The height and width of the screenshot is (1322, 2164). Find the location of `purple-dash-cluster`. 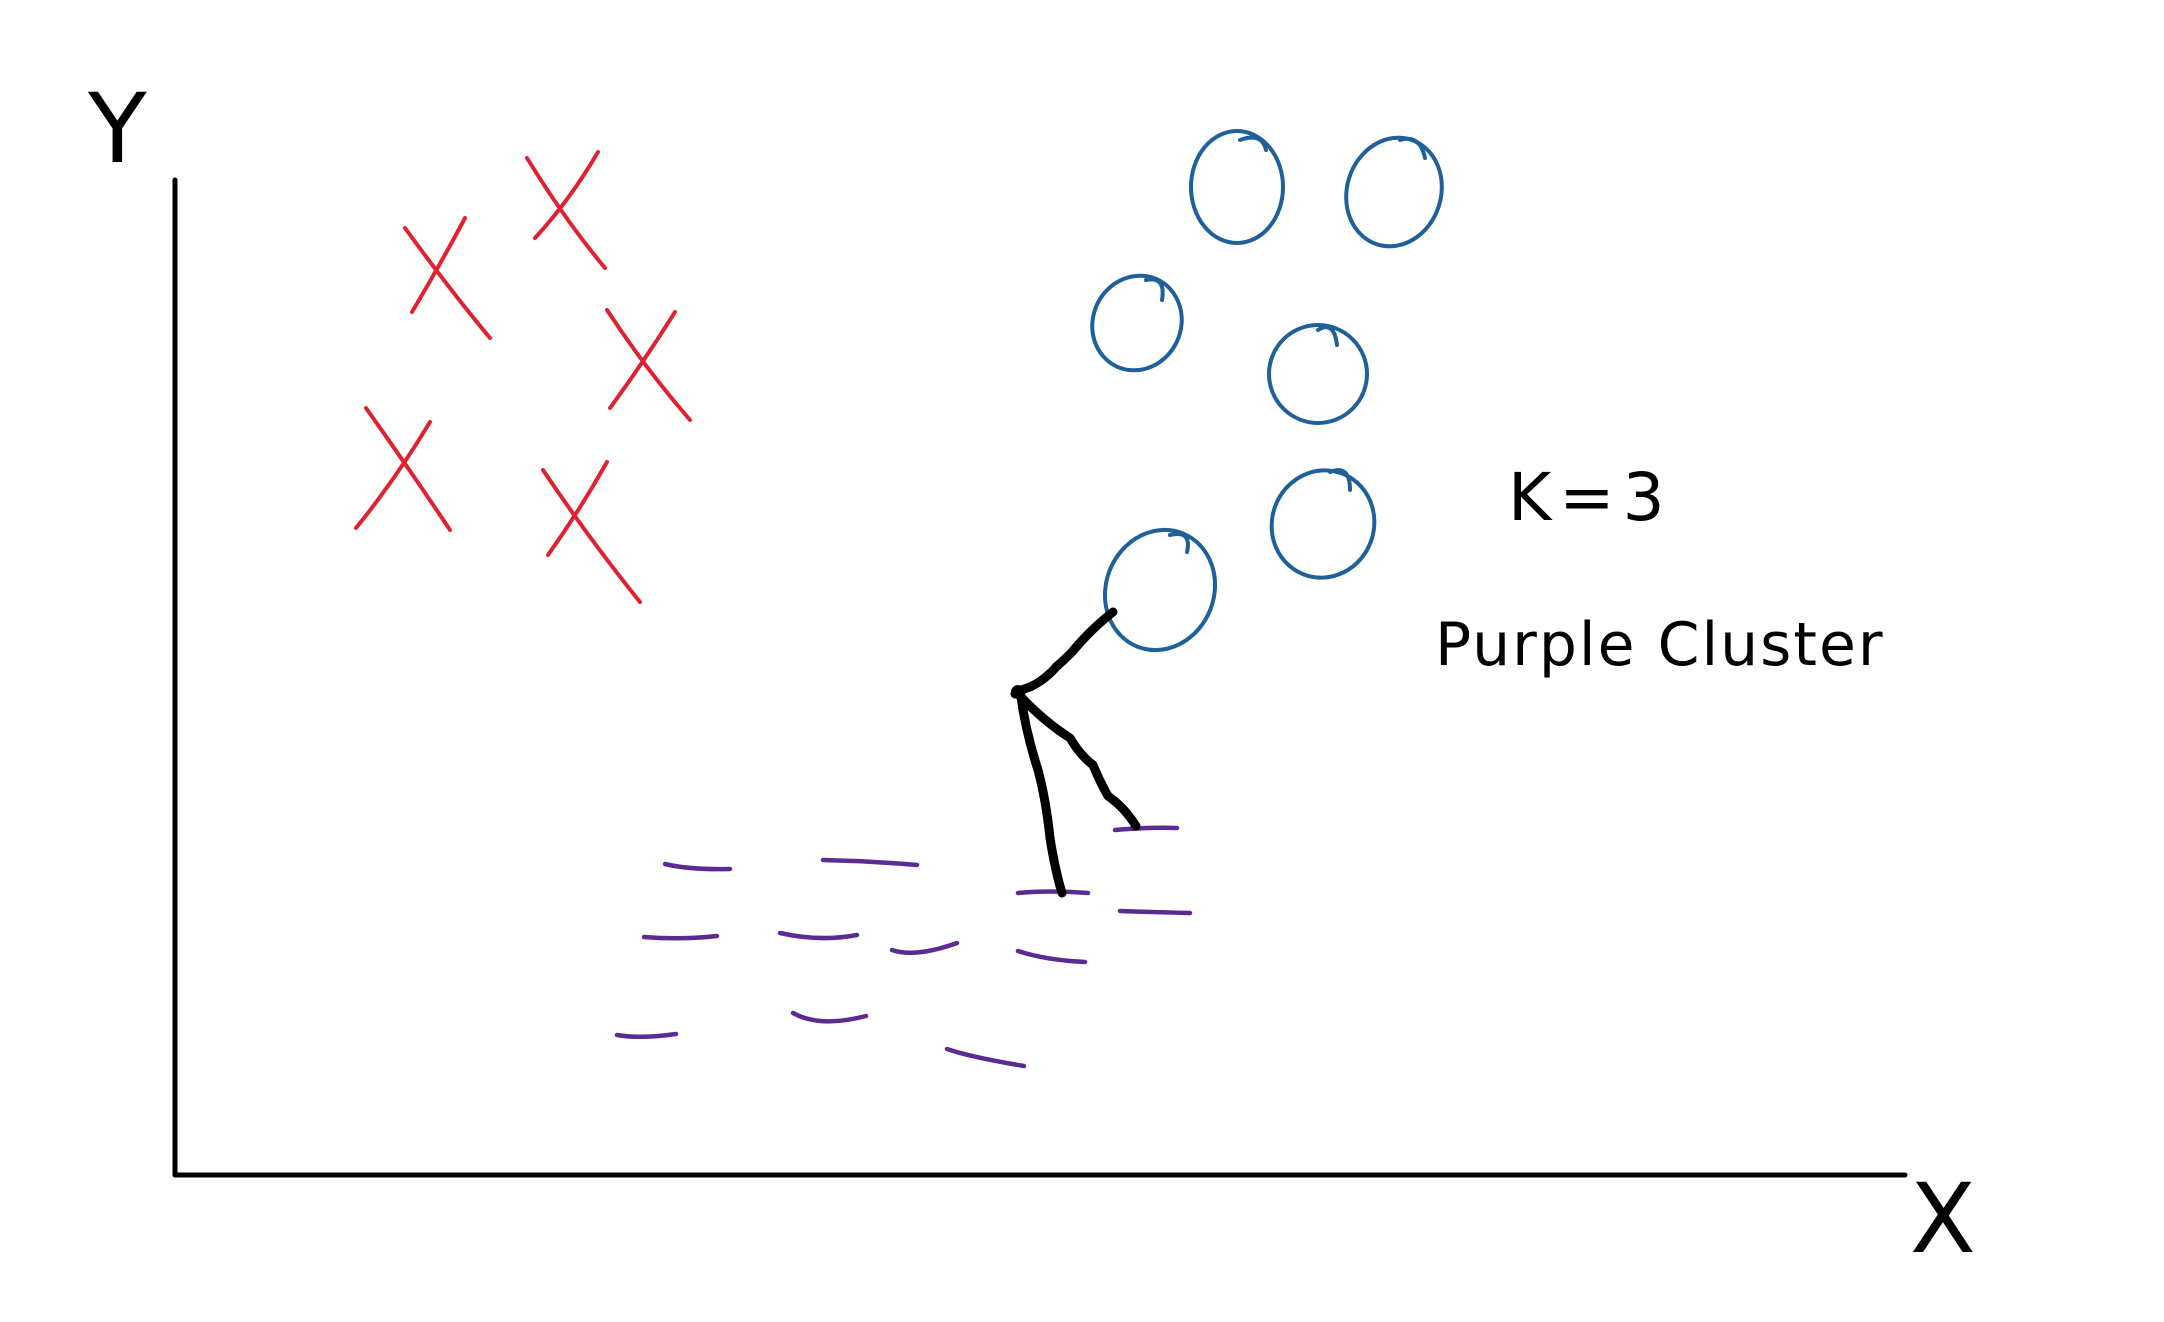

purple-dash-cluster is located at coordinates (903, 947).